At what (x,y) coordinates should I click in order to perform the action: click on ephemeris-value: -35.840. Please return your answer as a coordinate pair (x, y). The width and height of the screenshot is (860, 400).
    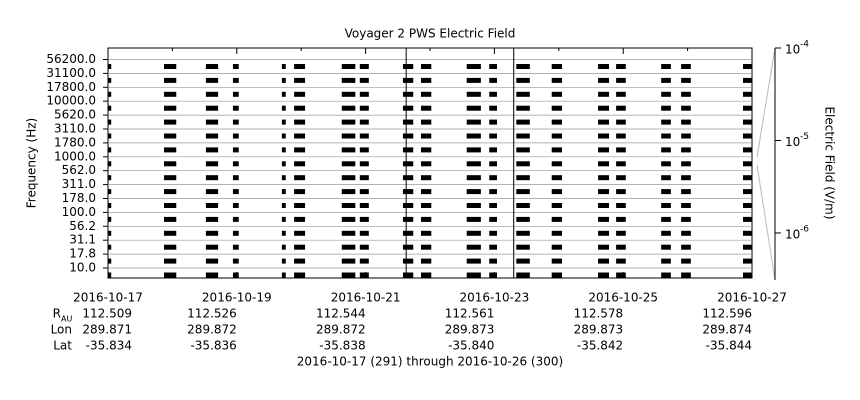
    Looking at the image, I should click on (471, 346).